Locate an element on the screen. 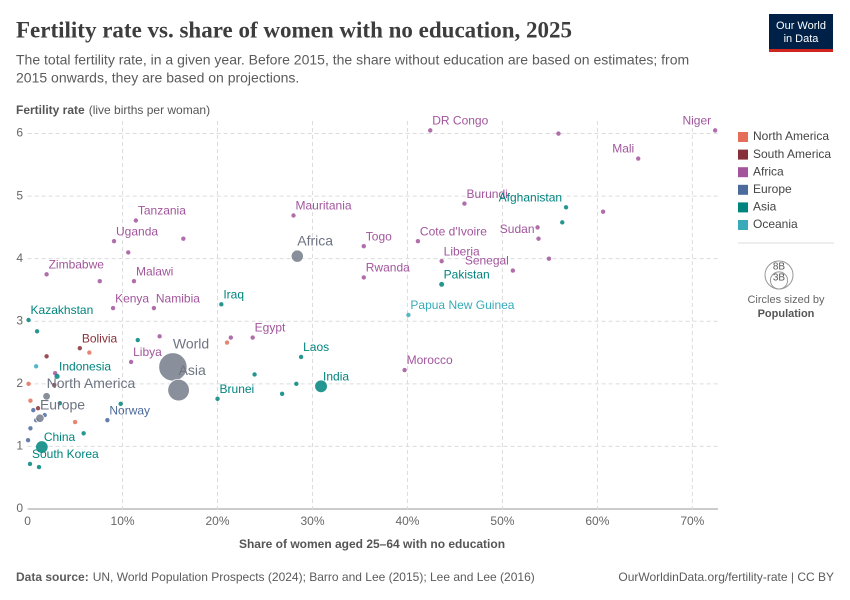 The height and width of the screenshot is (600, 850). point-label: Bolivia is located at coordinates (100, 338).